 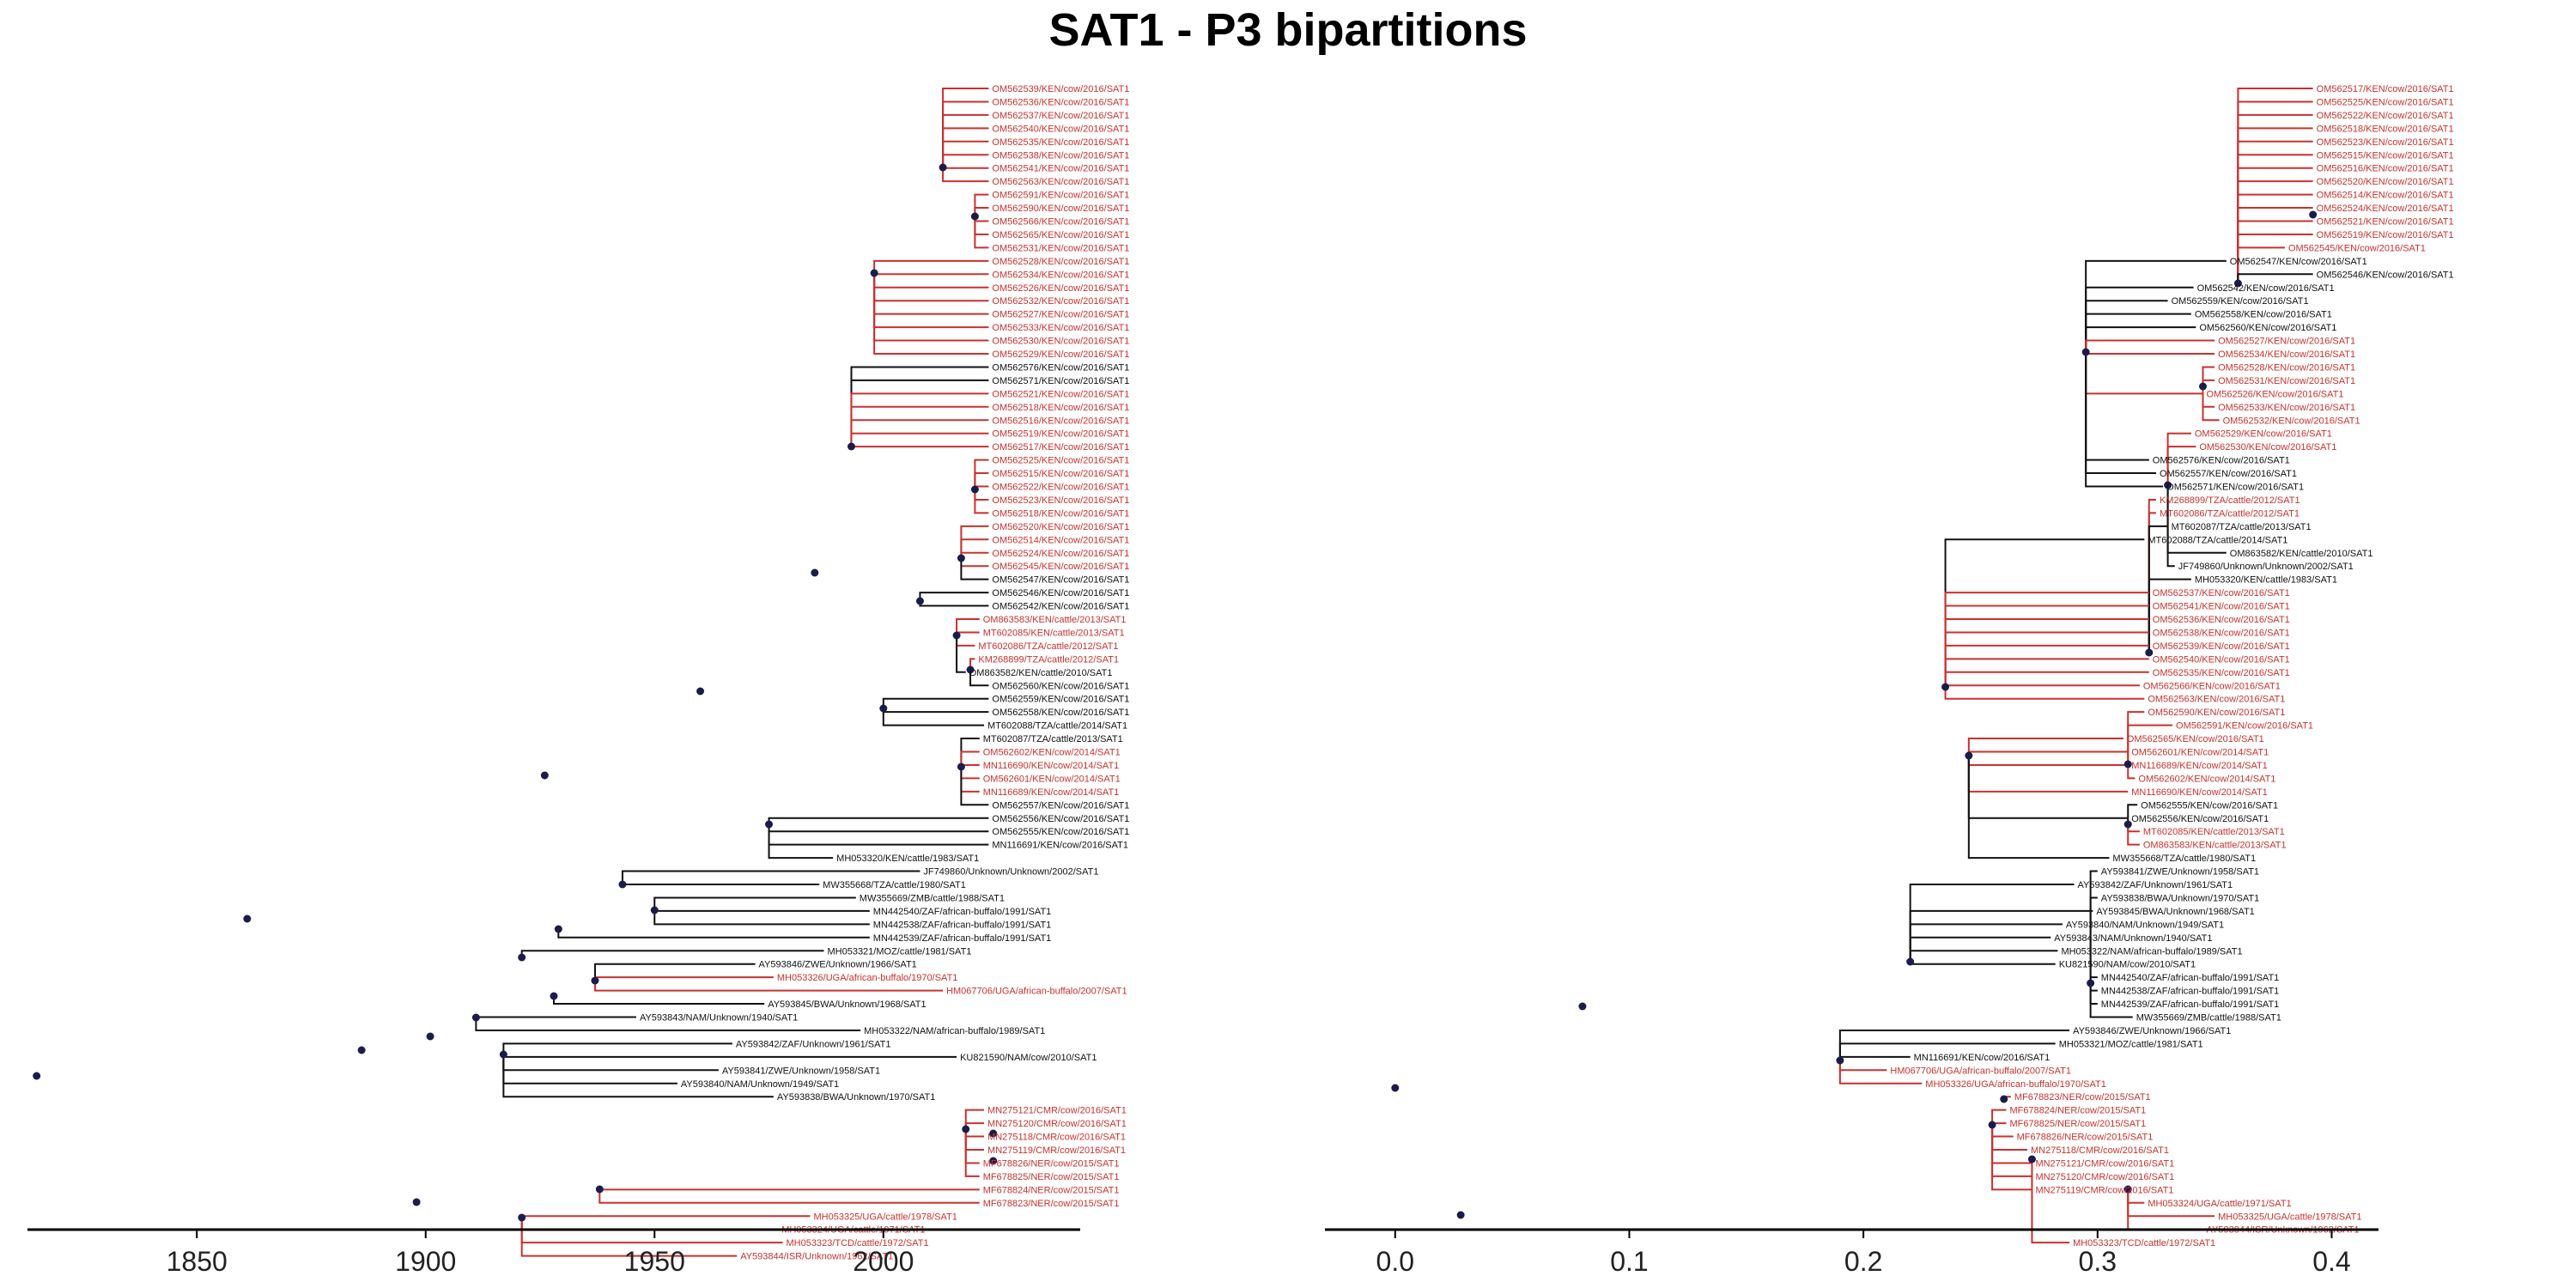 I want to click on tip-label: HM067706/UGA/african-buffalo/2007/SAT1, so click(x=1981, y=1071).